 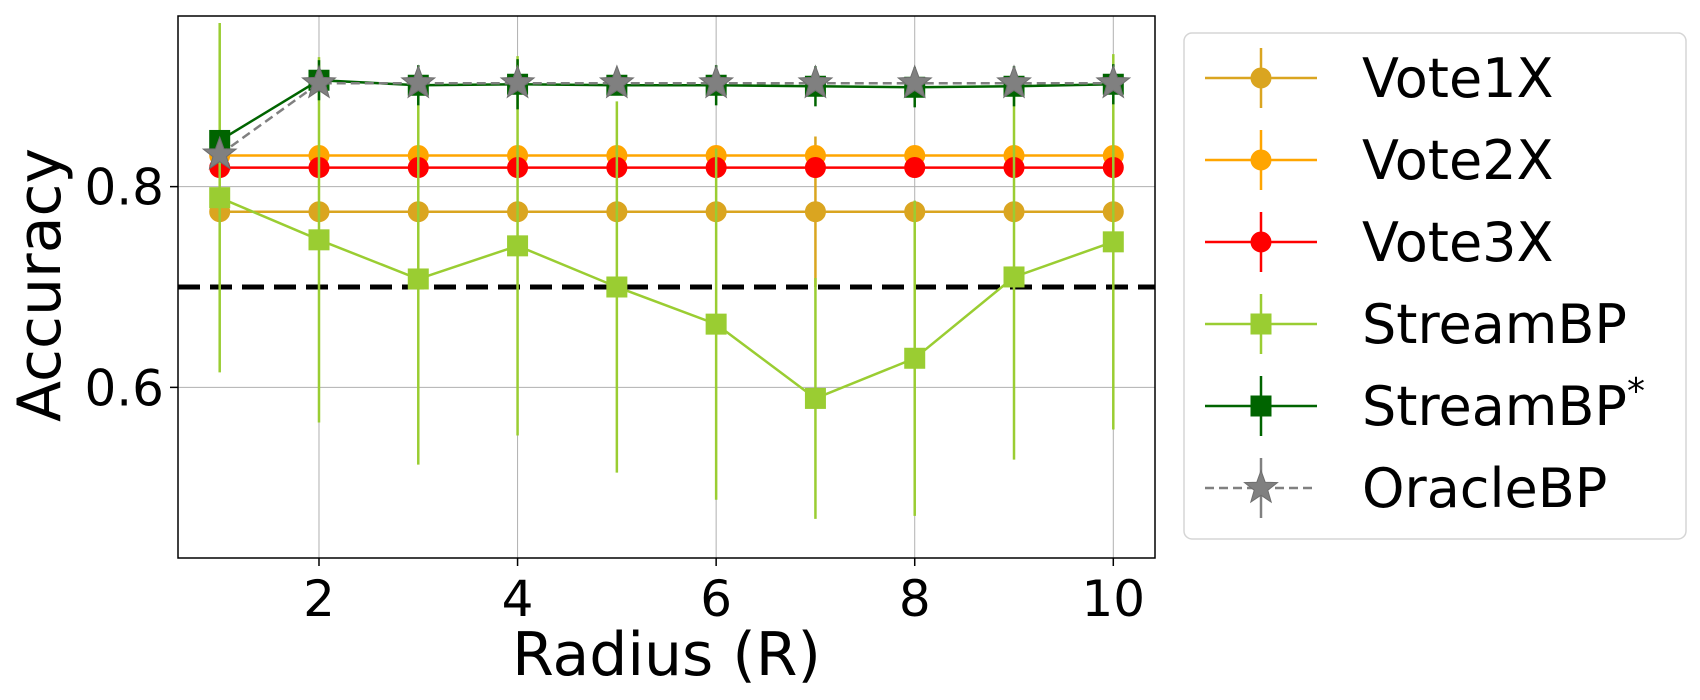 What do you see at coordinates (1458, 242) in the screenshot?
I see `legend-label: Vote3X` at bounding box center [1458, 242].